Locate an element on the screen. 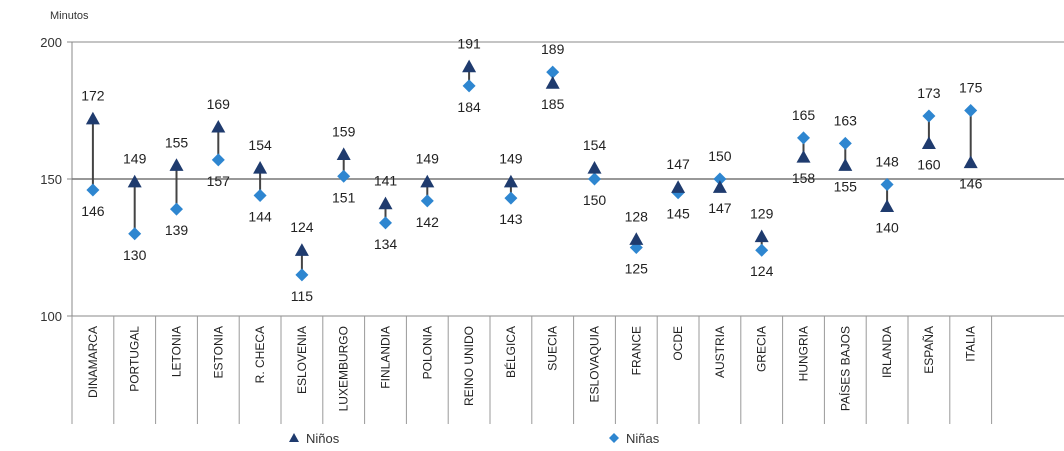  nina-data-label: 173 is located at coordinates (929, 93).